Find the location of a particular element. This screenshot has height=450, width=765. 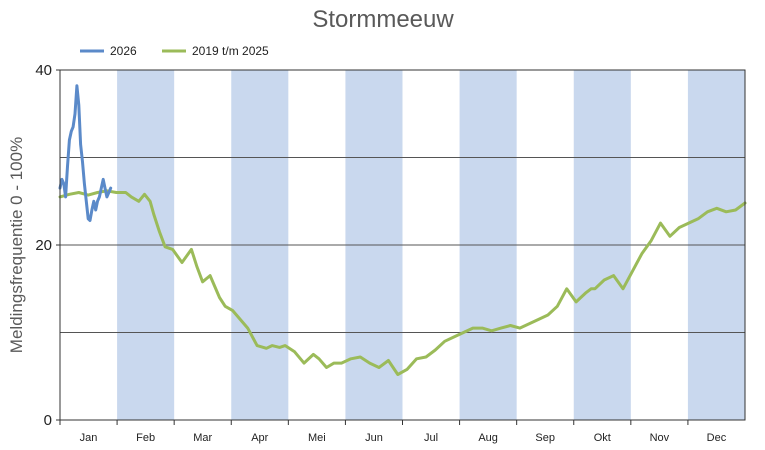

x-tick-label-nov: Nov is located at coordinates (660, 438).